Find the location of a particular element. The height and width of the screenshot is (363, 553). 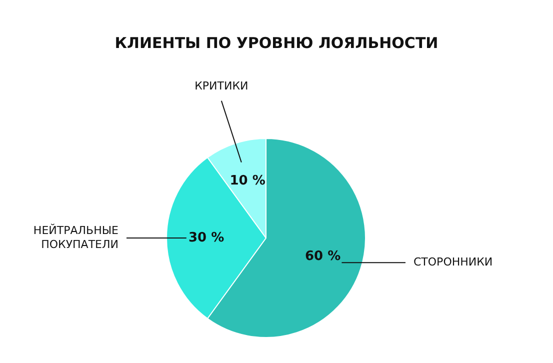

slice-label: НЕЙТРАЛЬНЫЕ ПОКУПАТЕЛИ is located at coordinates (76, 236).